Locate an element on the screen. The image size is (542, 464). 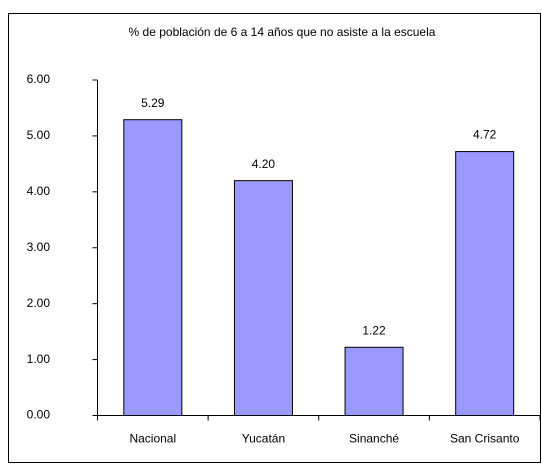
y-tick-label: 5.00 is located at coordinates (39, 135).